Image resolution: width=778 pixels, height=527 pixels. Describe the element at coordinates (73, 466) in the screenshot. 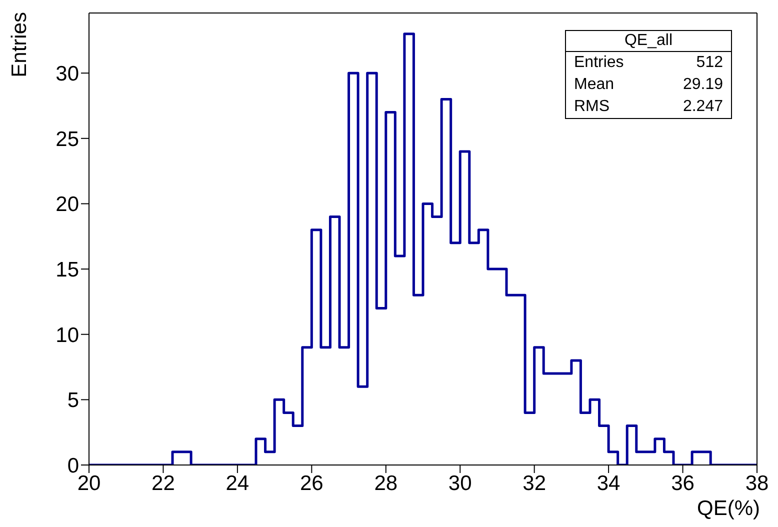

I see `y-tick-label: 0` at that location.